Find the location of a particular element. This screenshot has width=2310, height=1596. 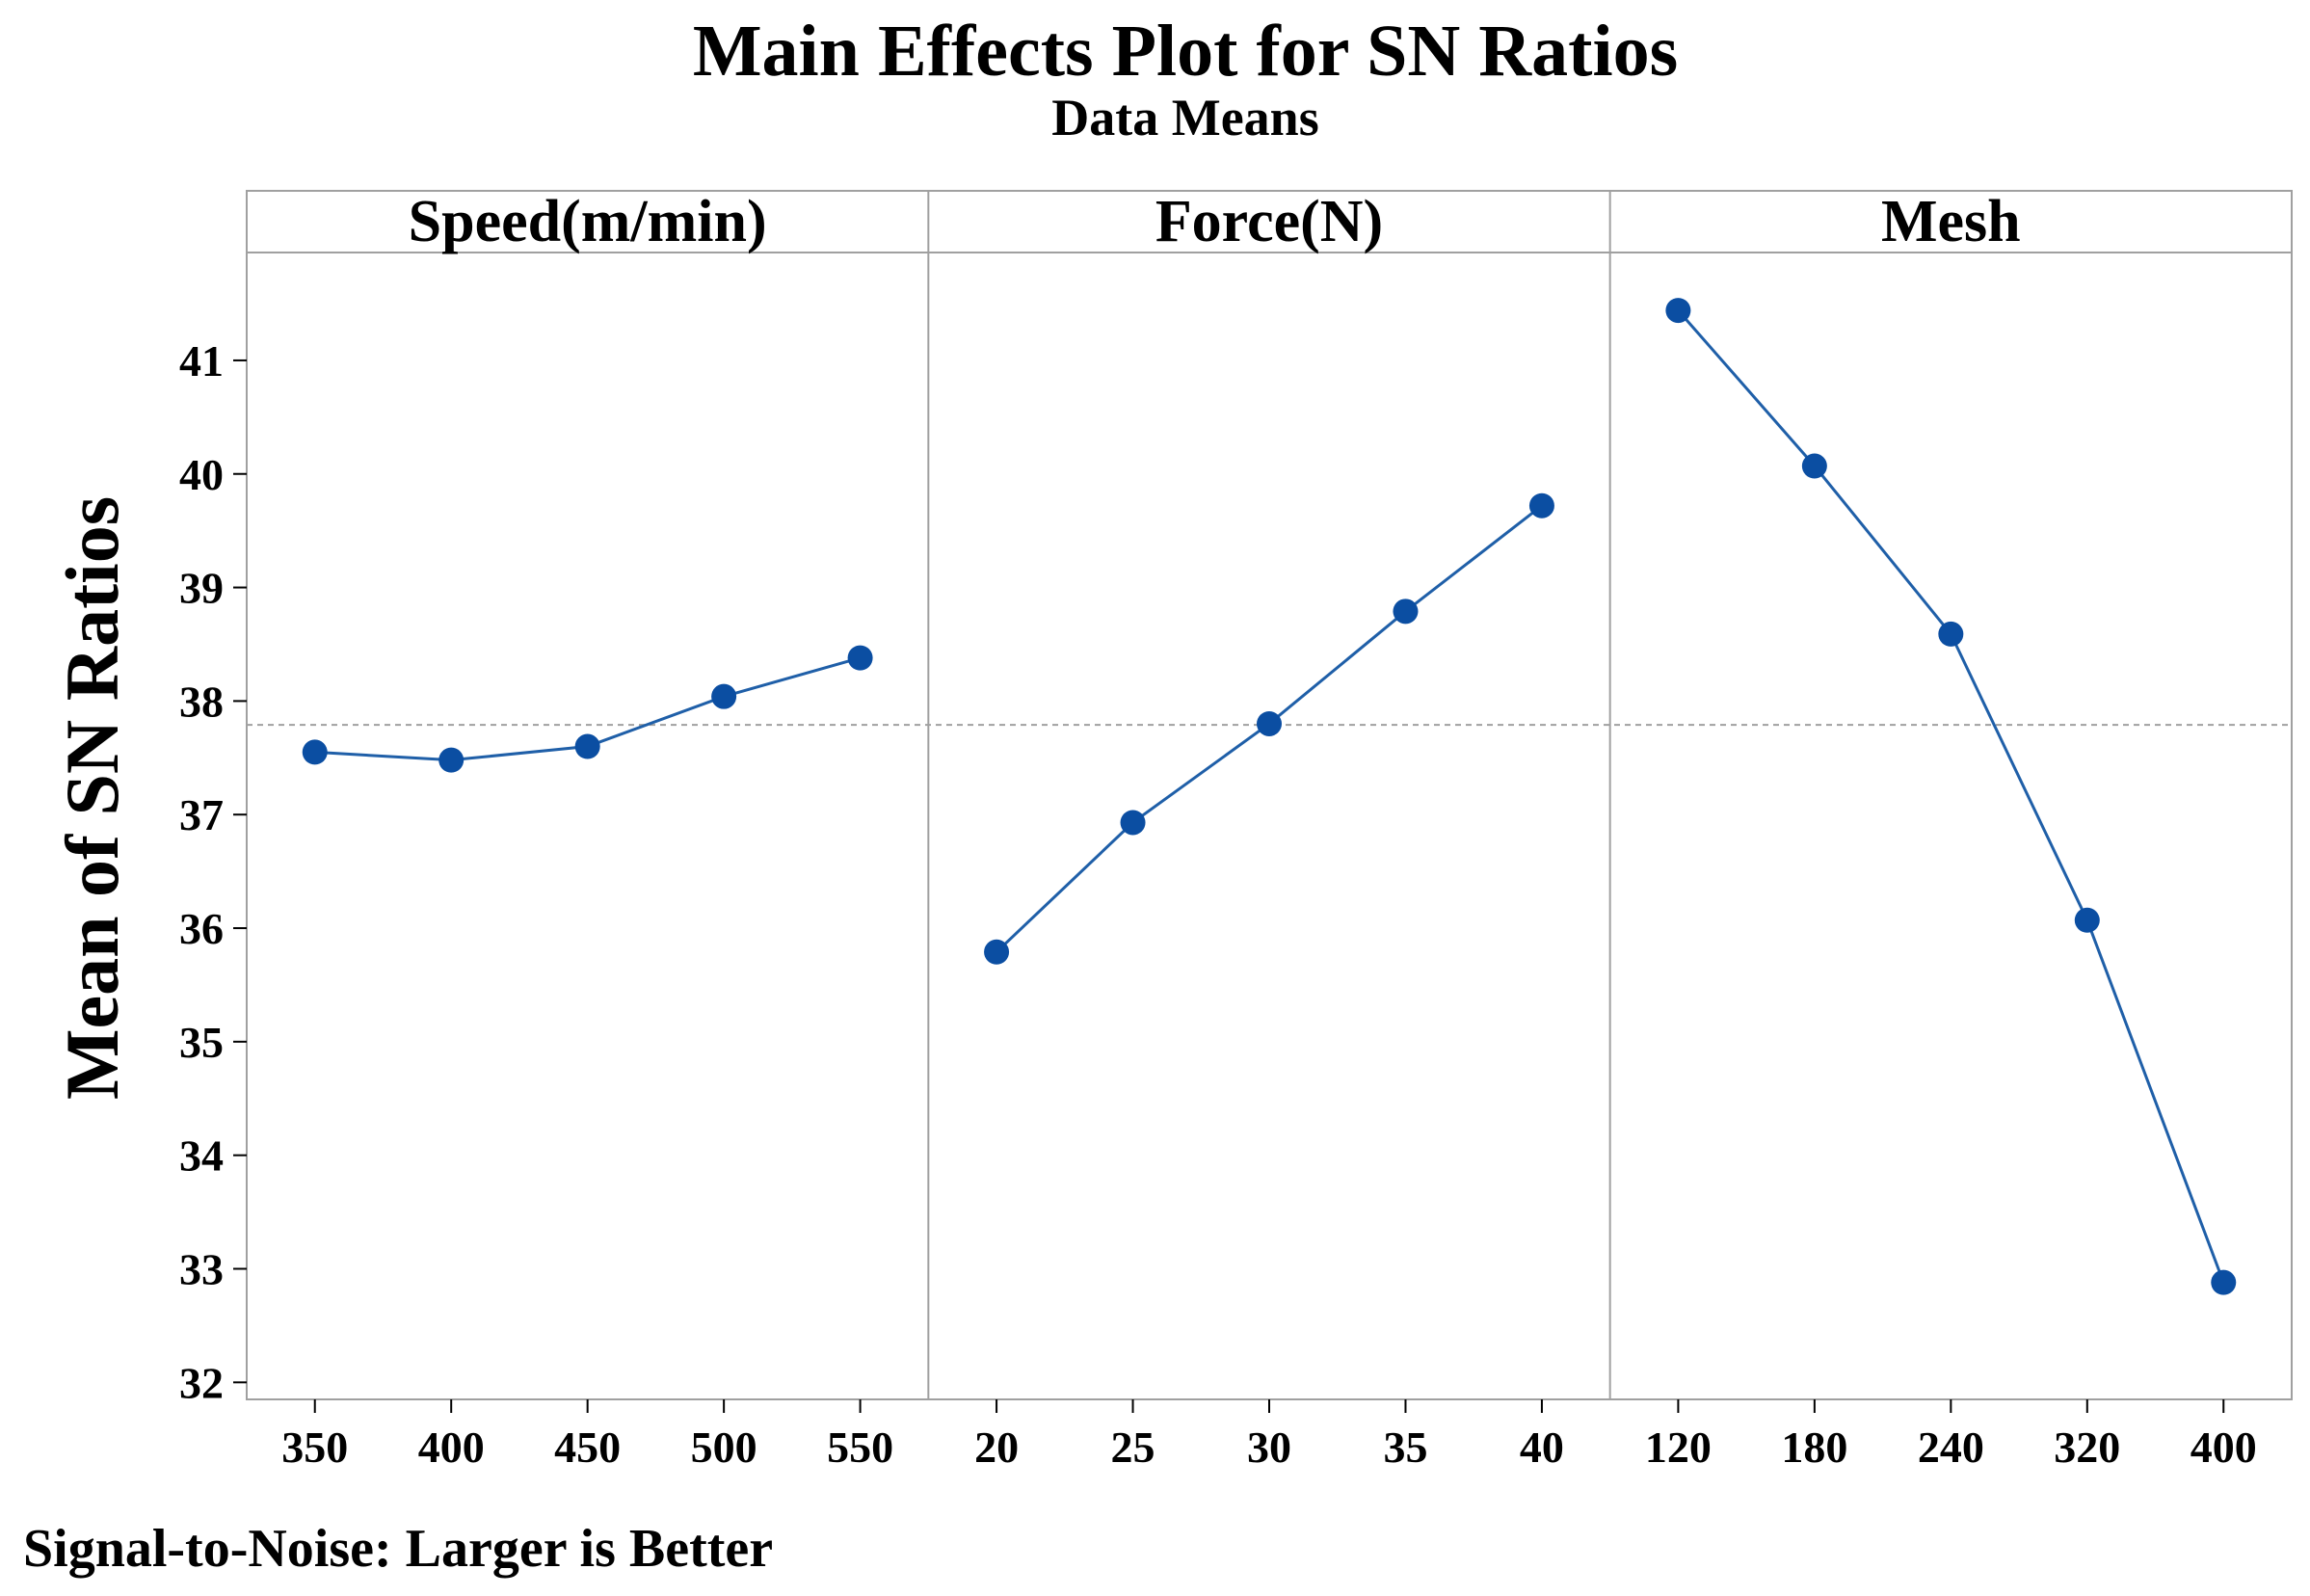

y-tick-label: 37 is located at coordinates (201, 814).